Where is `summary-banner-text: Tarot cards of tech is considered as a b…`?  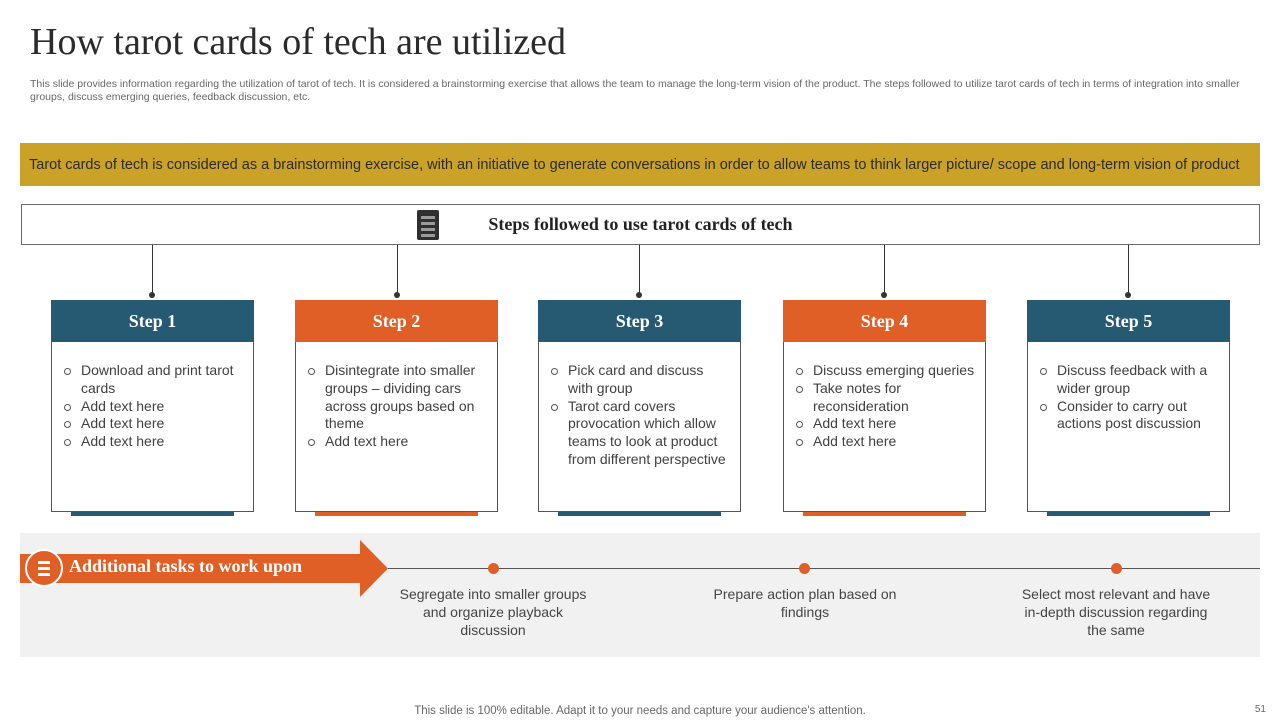 summary-banner-text: Tarot cards of tech is considered as a b… is located at coordinates (634, 164).